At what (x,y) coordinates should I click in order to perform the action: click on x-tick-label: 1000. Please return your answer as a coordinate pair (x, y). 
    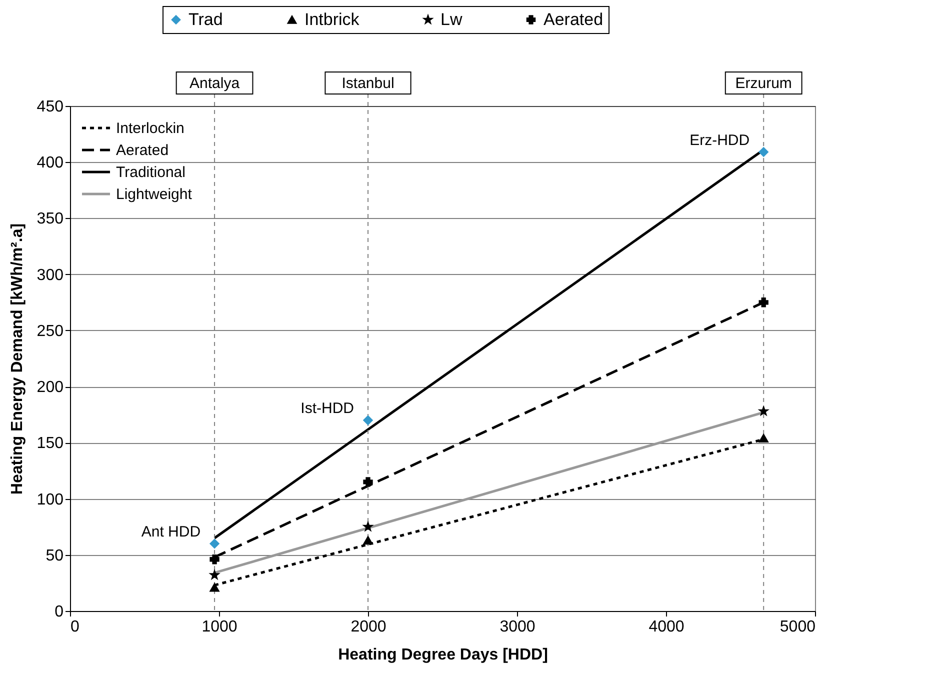
    Looking at the image, I should click on (220, 627).